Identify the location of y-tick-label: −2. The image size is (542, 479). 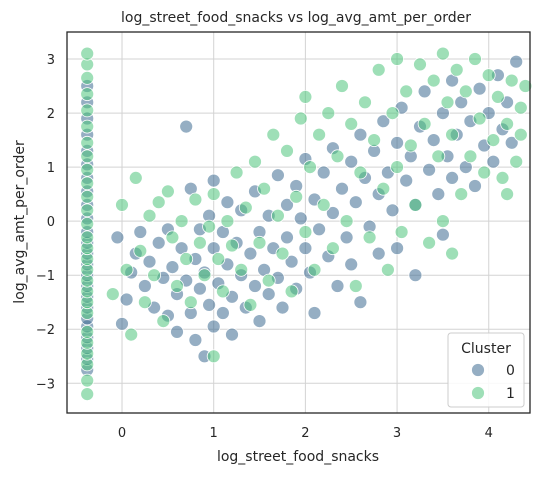
(45, 330).